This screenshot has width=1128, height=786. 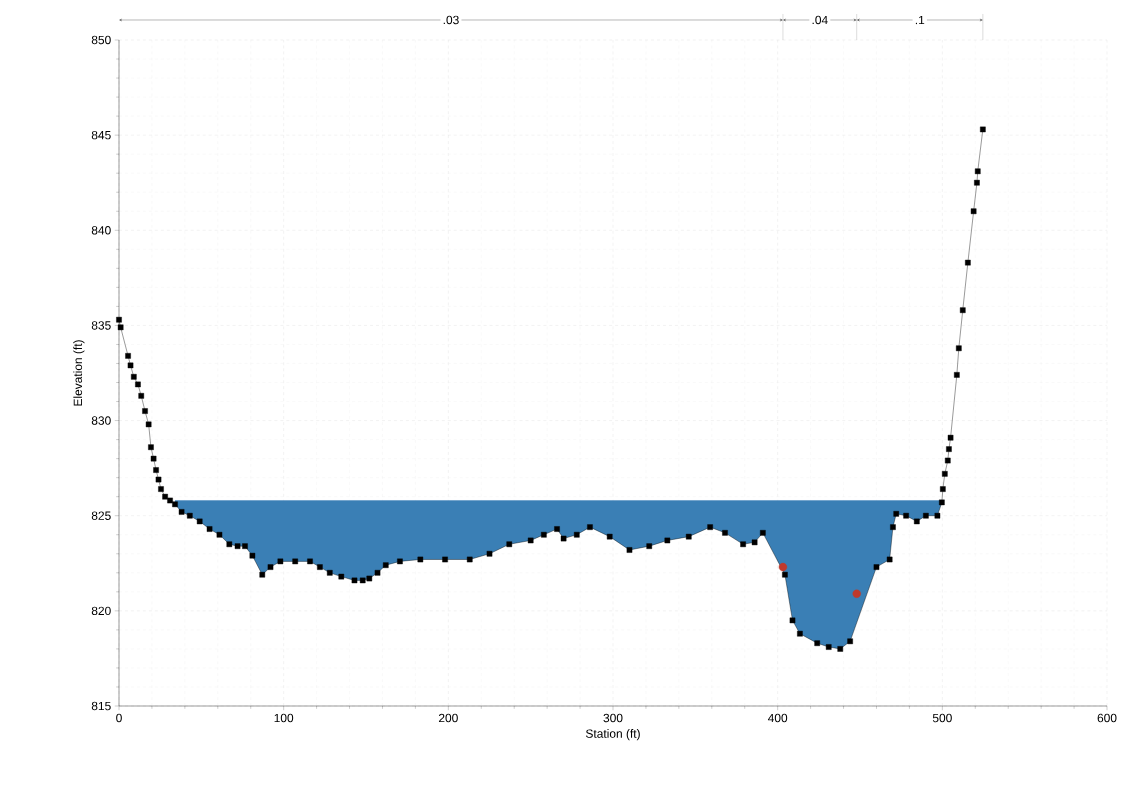 I want to click on y-tick-label: 835, so click(x=101, y=325).